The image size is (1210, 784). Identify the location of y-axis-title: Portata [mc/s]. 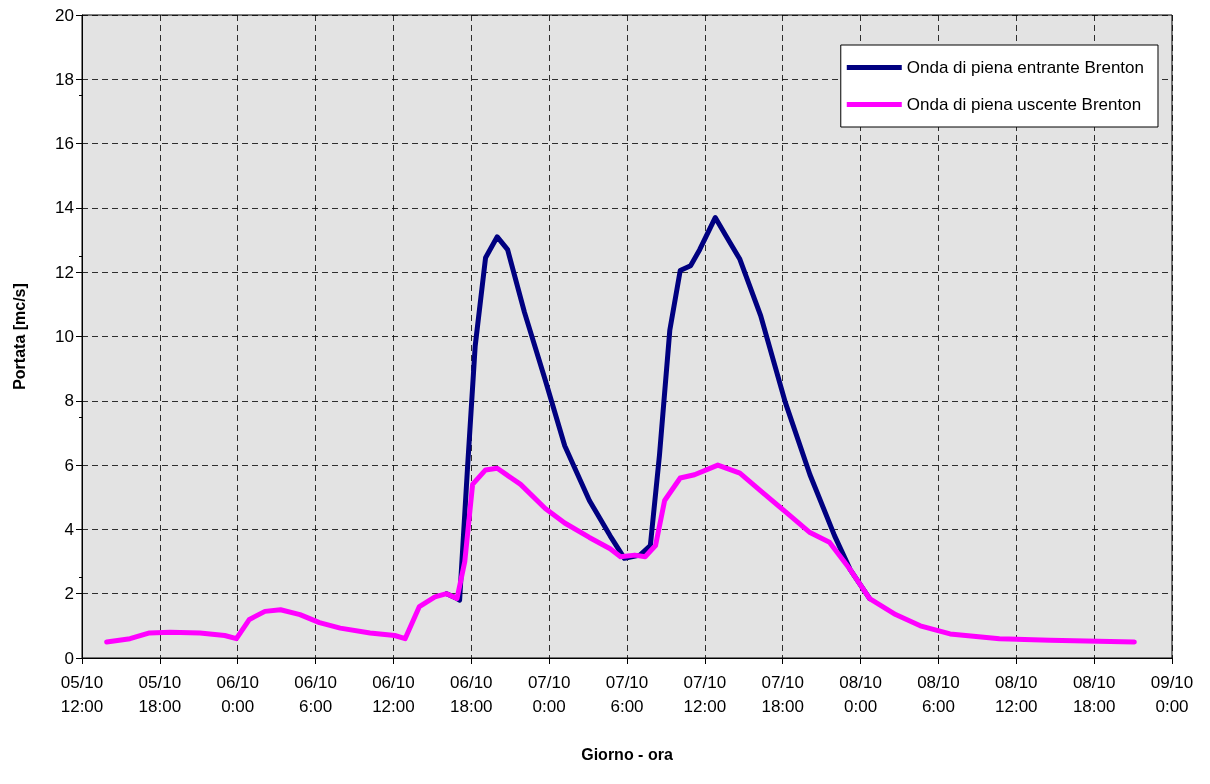
(19, 336).